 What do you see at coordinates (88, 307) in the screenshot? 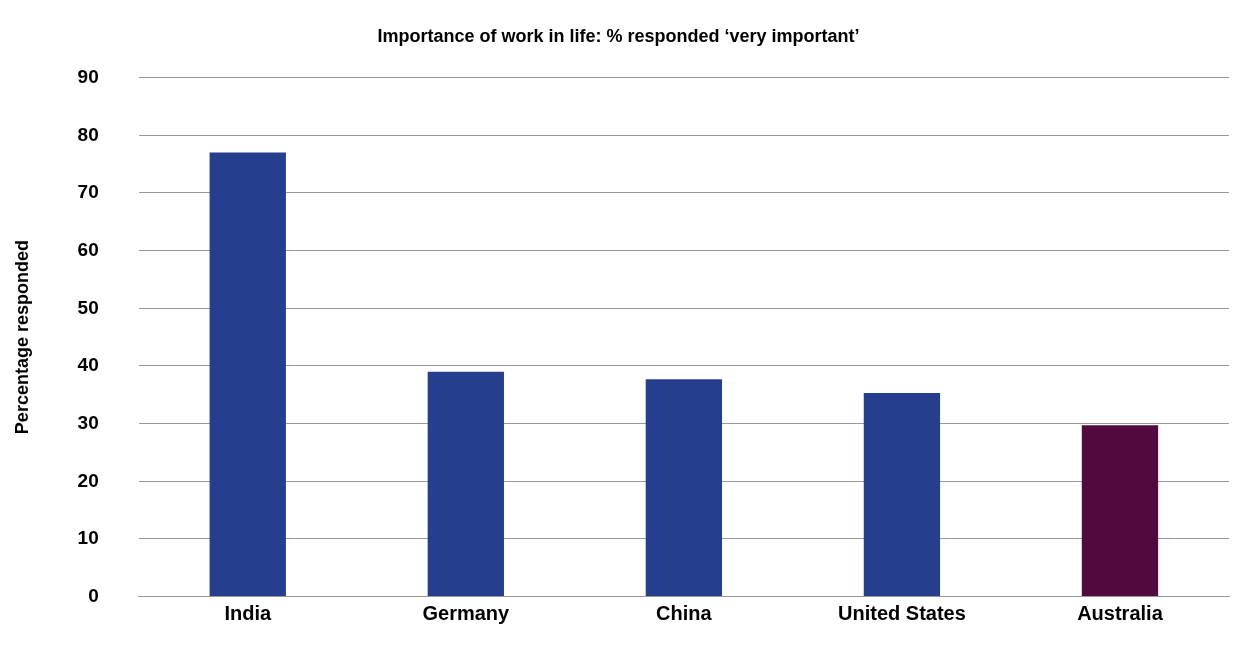
I see `y-tick-label: 50` at bounding box center [88, 307].